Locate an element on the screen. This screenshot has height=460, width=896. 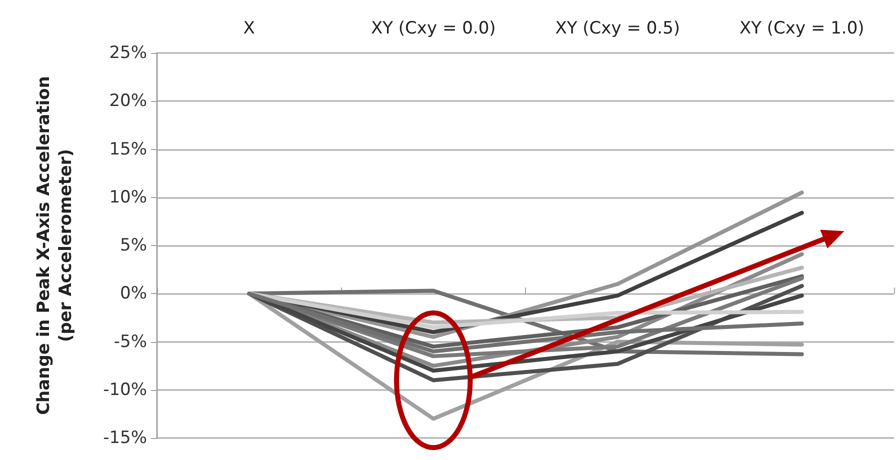
y-axis-title: Change in Peak X-Axis Acceleration (per Accelerometer) is located at coordinates (55, 245).